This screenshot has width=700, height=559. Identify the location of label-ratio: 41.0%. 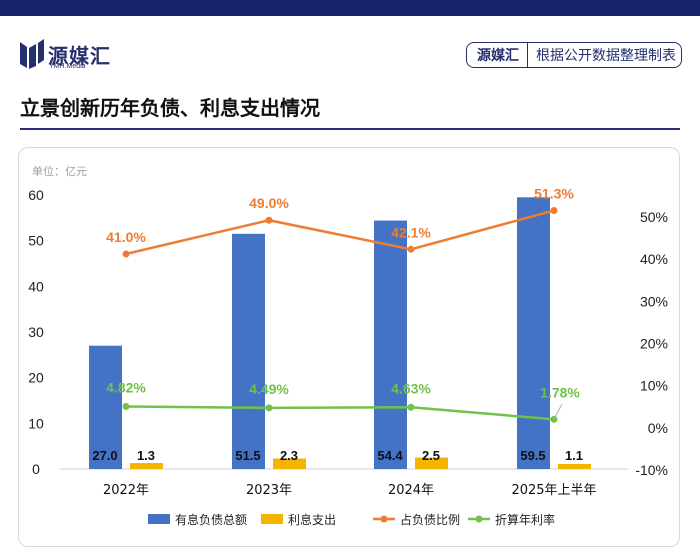
(126, 237).